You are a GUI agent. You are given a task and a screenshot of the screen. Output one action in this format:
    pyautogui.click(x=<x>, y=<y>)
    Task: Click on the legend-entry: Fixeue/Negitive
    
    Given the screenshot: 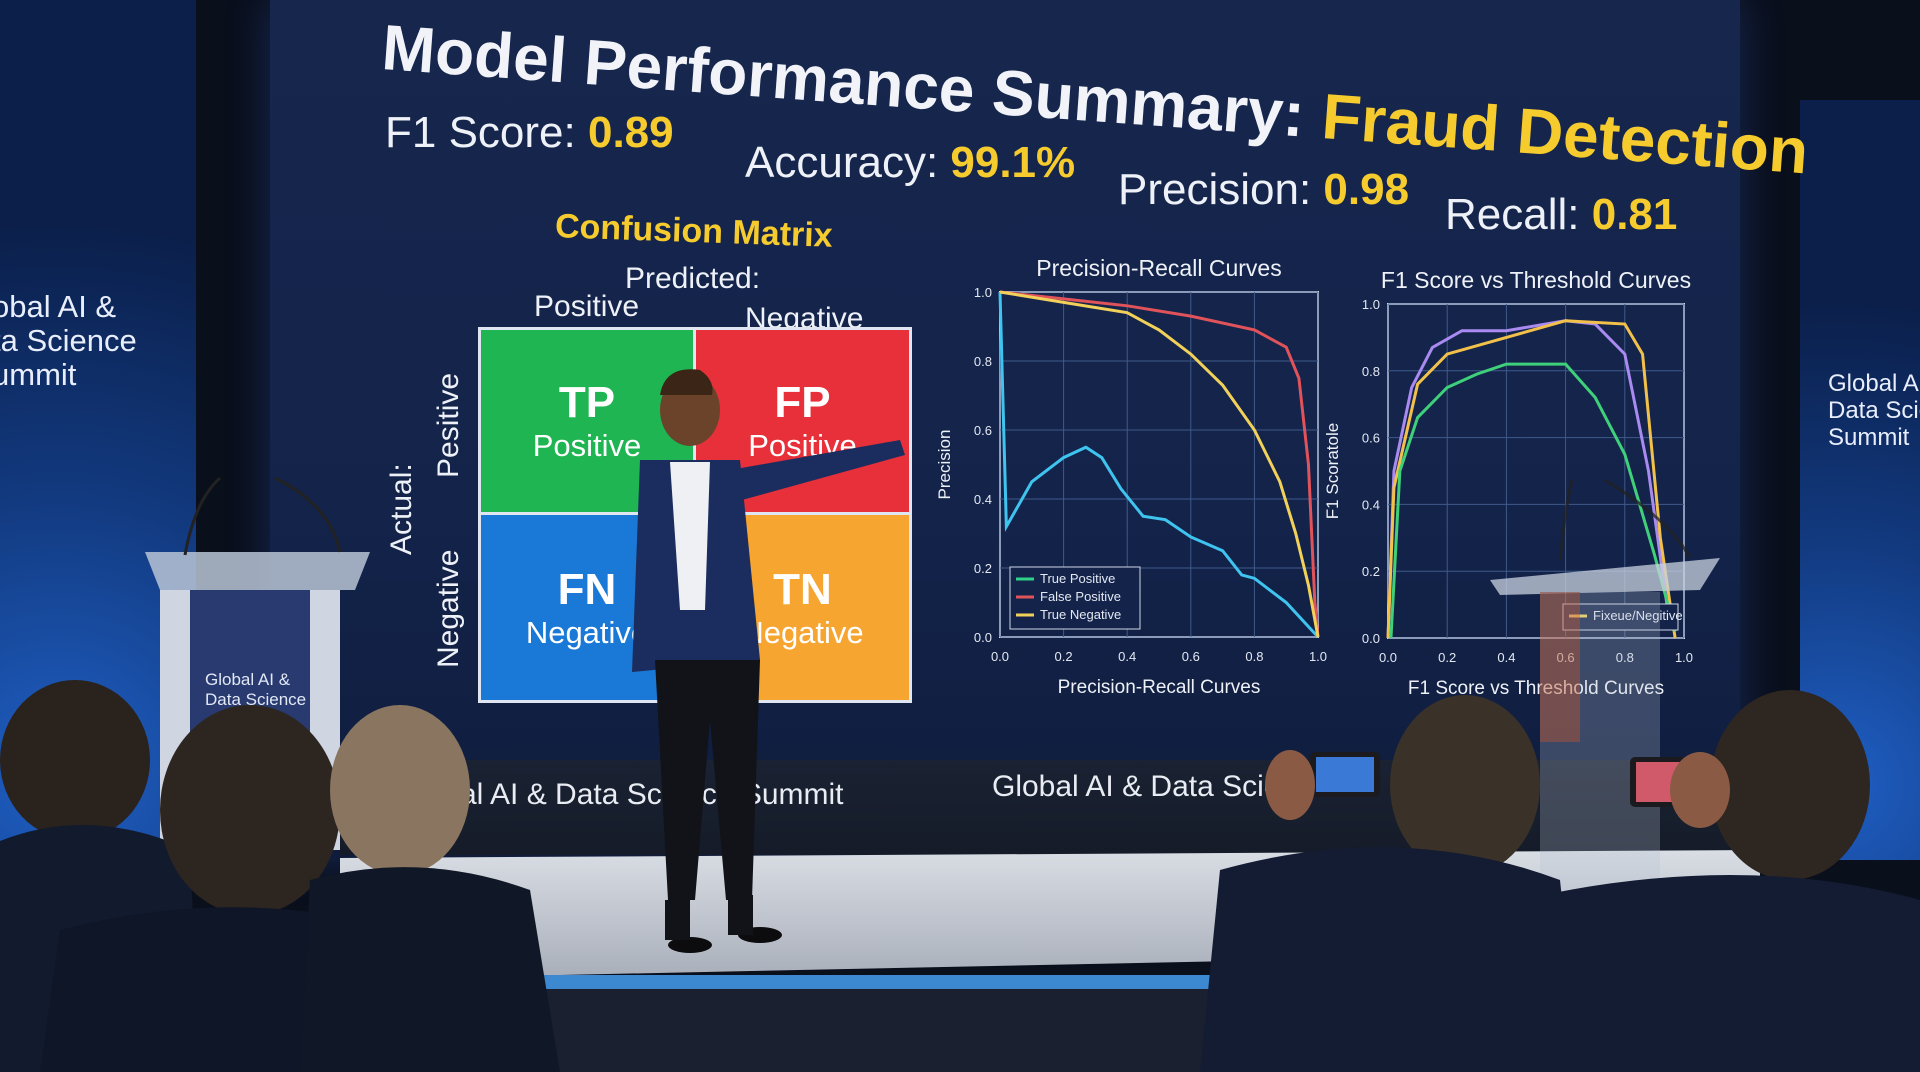 What is the action you would take?
    pyautogui.click(x=1638, y=615)
    